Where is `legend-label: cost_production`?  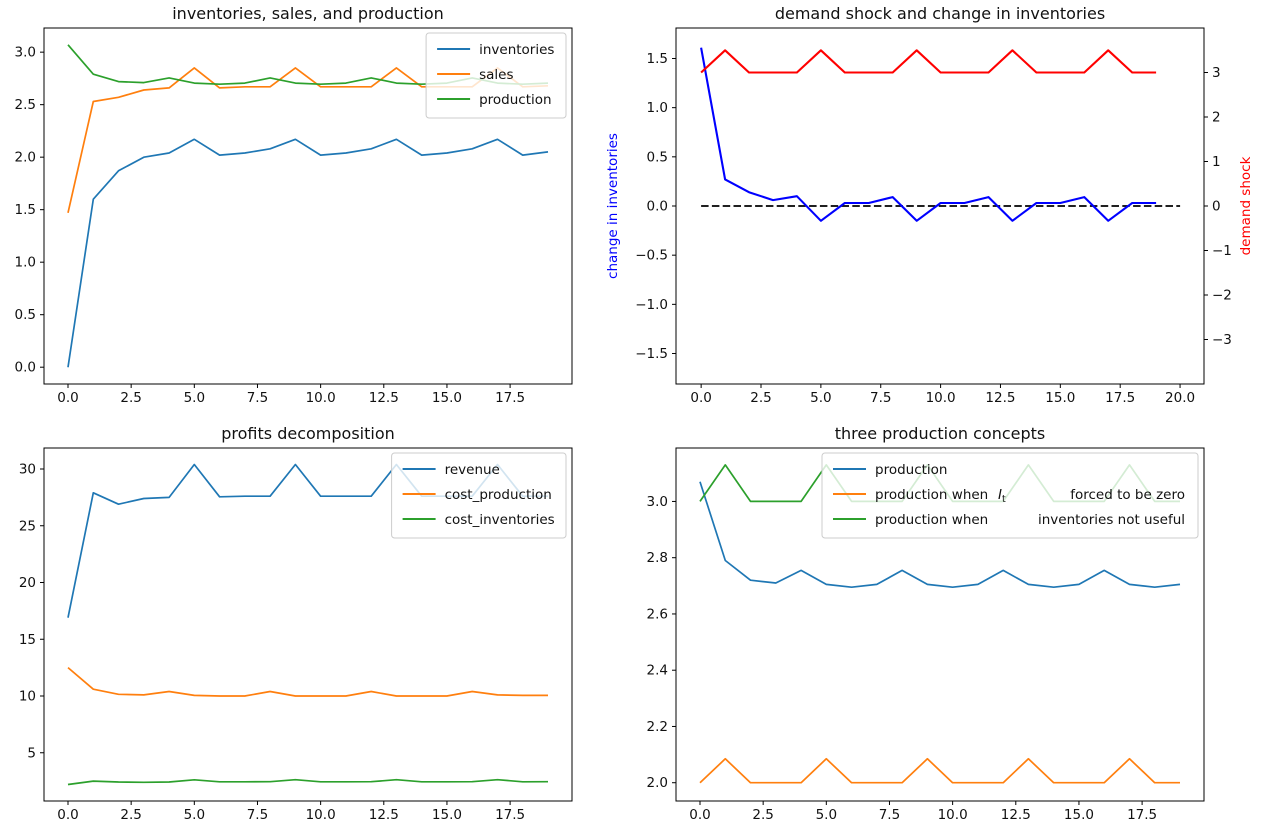 legend-label: cost_production is located at coordinates (498, 495).